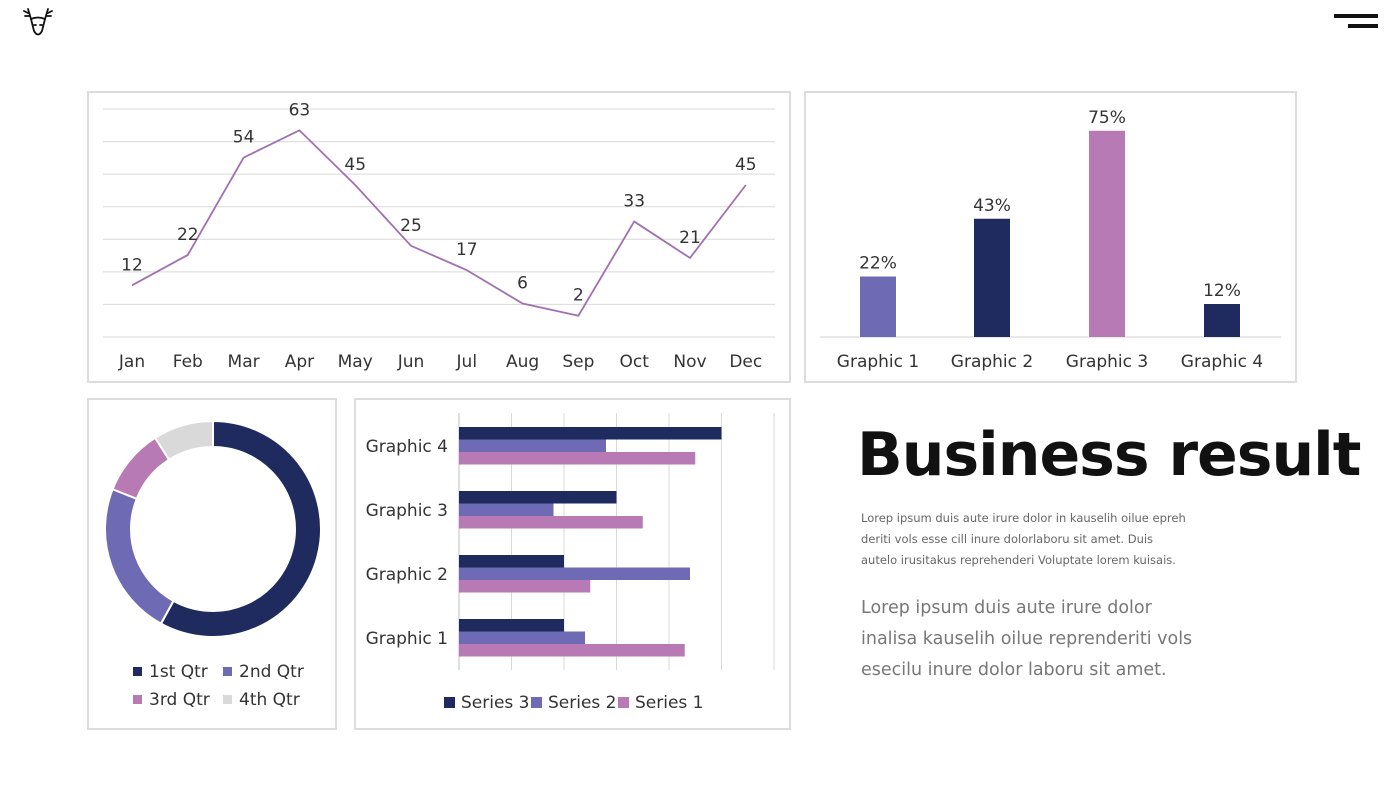  What do you see at coordinates (188, 235) in the screenshot?
I see `data-label: 22` at bounding box center [188, 235].